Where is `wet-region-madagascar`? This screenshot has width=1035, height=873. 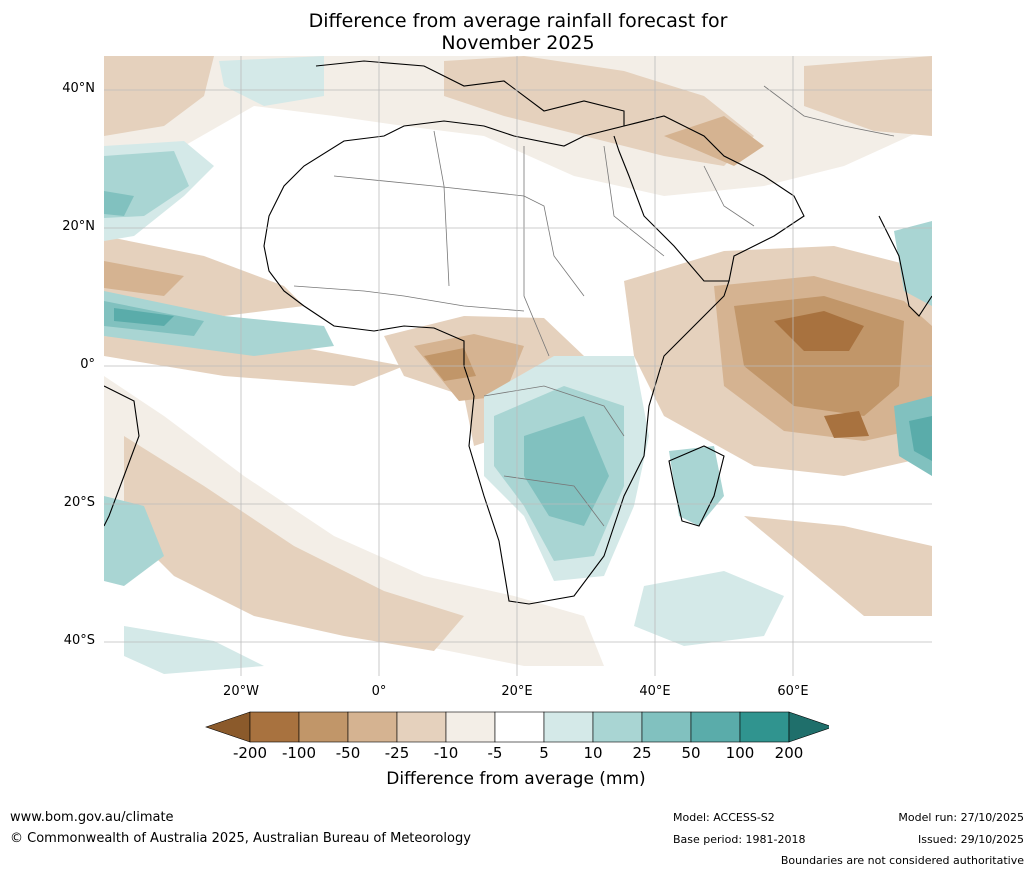
wet-region-madagascar is located at coordinates (696, 486).